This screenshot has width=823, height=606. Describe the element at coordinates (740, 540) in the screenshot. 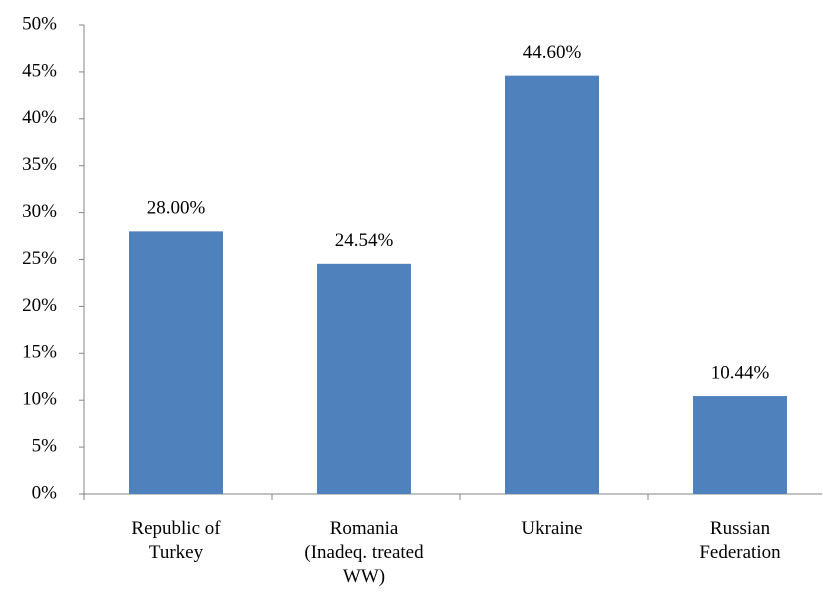

I see `x-tick-label: Russian Federation` at that location.